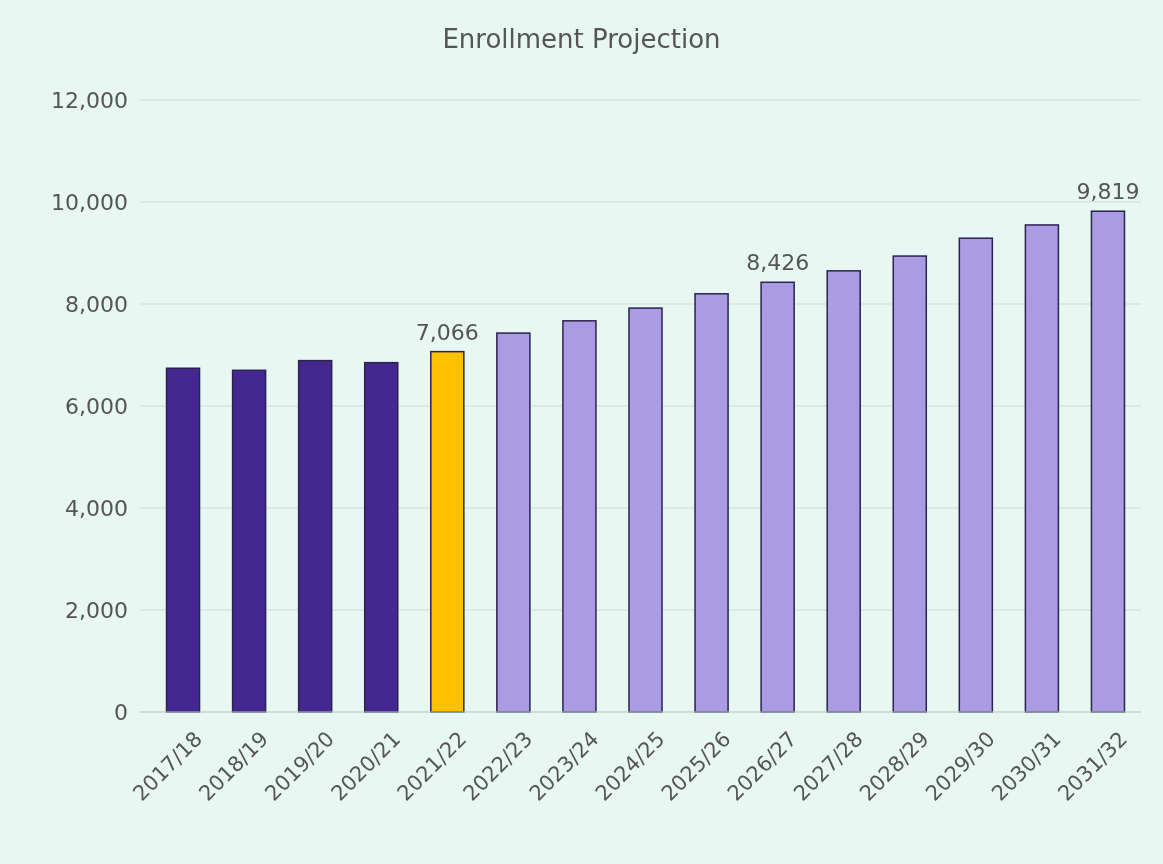 Image resolution: width=1163 pixels, height=864 pixels. Describe the element at coordinates (96, 610) in the screenshot. I see `y-tick-label: 2,000` at that location.